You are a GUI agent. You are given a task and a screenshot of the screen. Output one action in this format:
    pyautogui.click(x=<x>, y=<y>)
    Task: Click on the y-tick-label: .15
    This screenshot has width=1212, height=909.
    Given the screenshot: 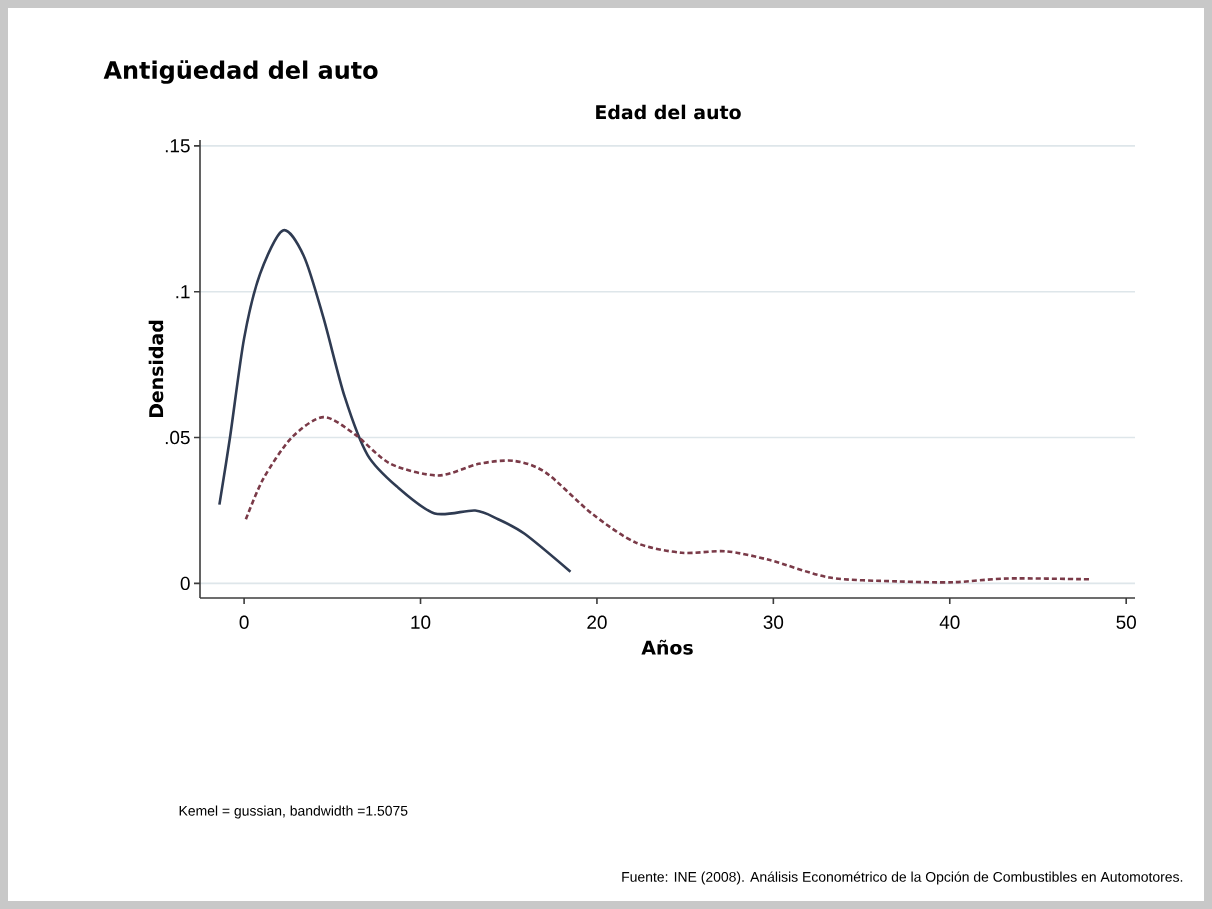 What is the action you would take?
    pyautogui.click(x=177, y=146)
    